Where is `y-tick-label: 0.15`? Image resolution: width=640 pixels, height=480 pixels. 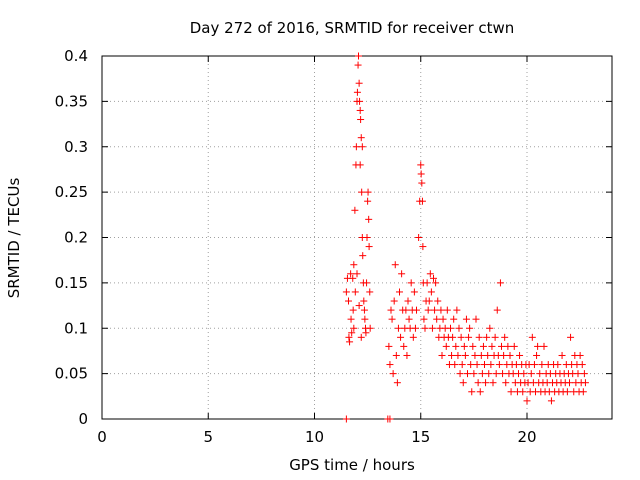
y-tick-label: 0.15 is located at coordinates (71, 283).